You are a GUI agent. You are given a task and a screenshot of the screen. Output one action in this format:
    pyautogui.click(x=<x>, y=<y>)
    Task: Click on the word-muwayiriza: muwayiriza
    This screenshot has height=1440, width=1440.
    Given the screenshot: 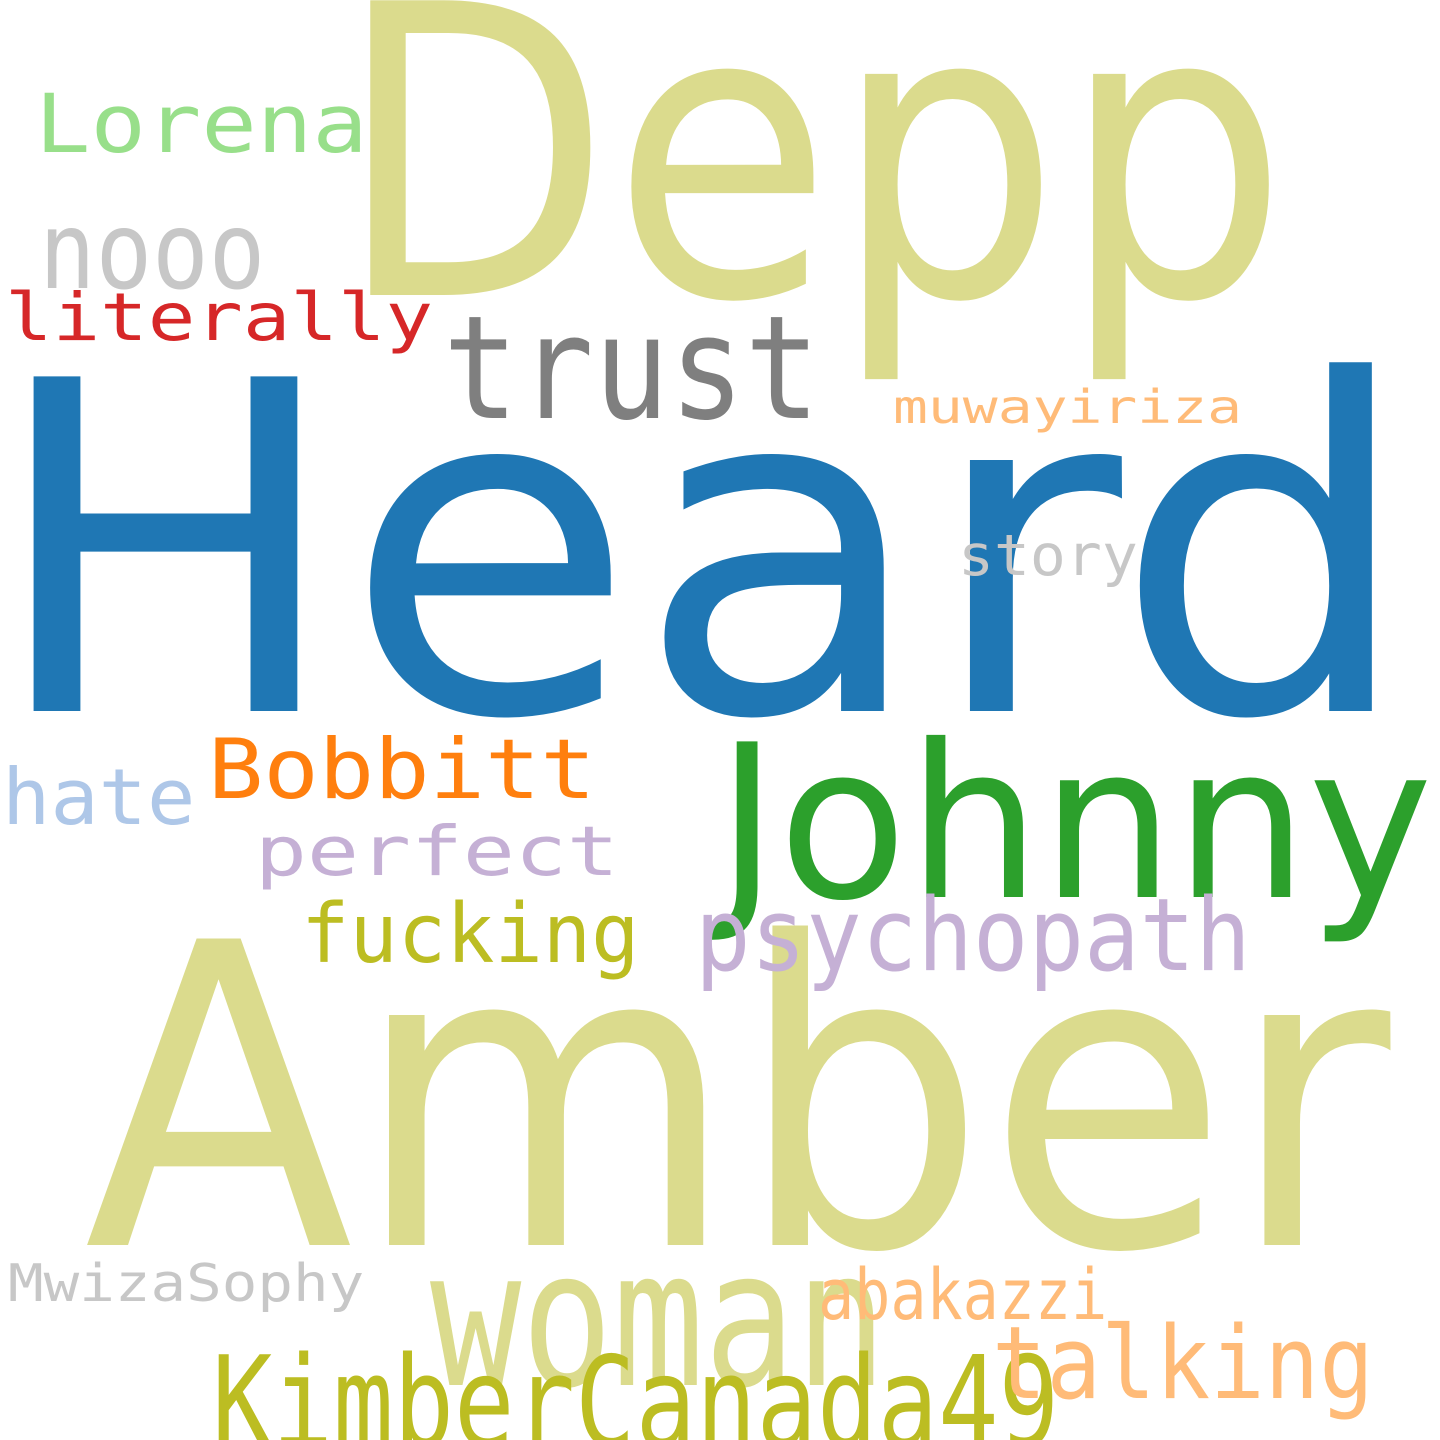 What is the action you would take?
    pyautogui.click(x=1068, y=407)
    